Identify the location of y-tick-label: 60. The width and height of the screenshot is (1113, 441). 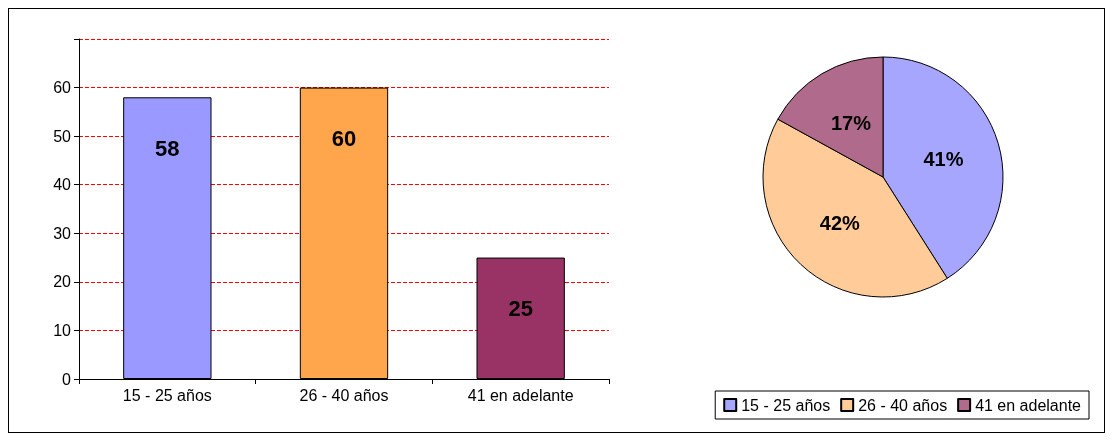
(62, 88).